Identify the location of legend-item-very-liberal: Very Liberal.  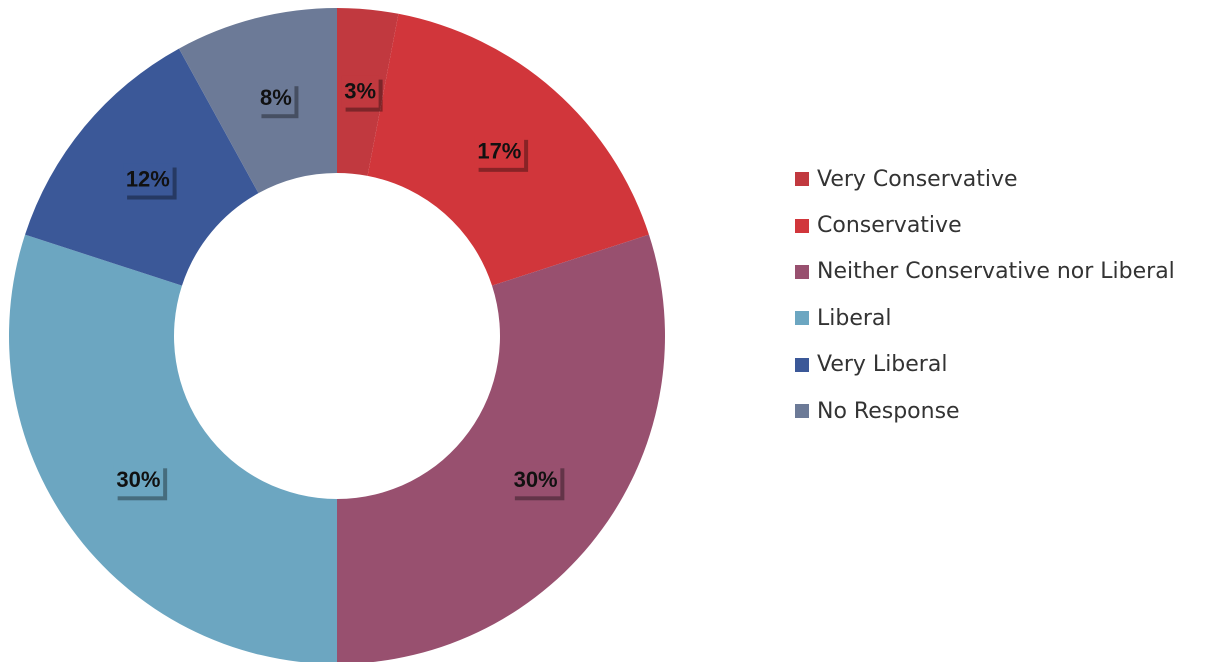
(985, 365).